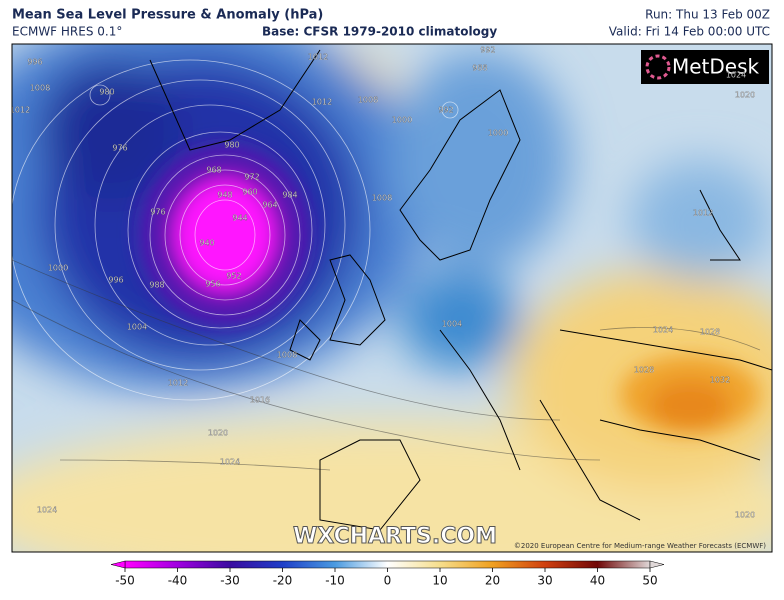  I want to click on contour-label: 940, so click(206, 243).